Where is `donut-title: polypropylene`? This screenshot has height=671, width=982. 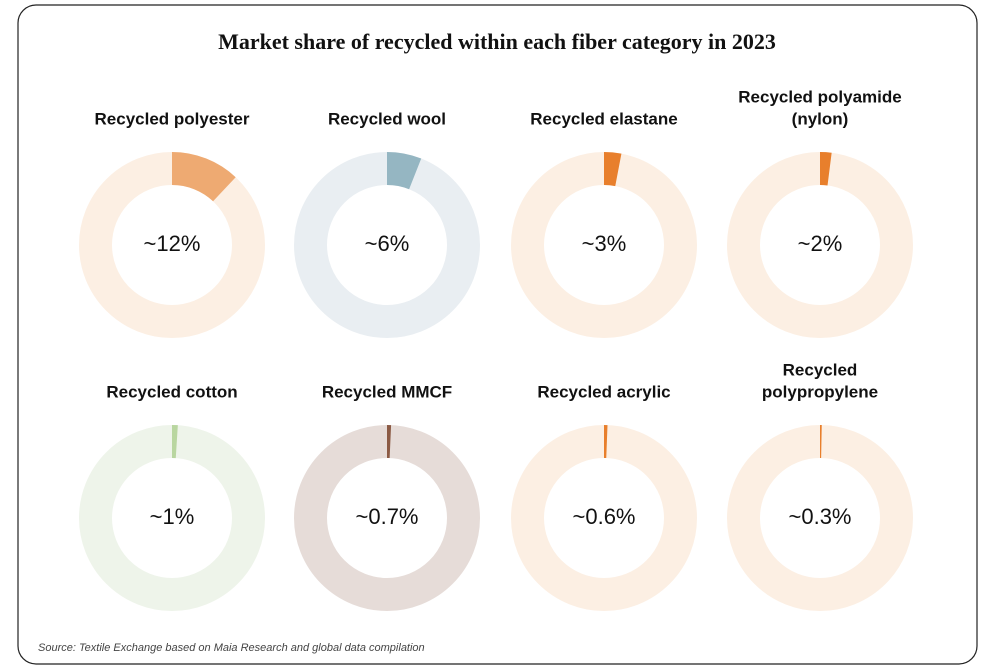
donut-title: polypropylene is located at coordinates (820, 391).